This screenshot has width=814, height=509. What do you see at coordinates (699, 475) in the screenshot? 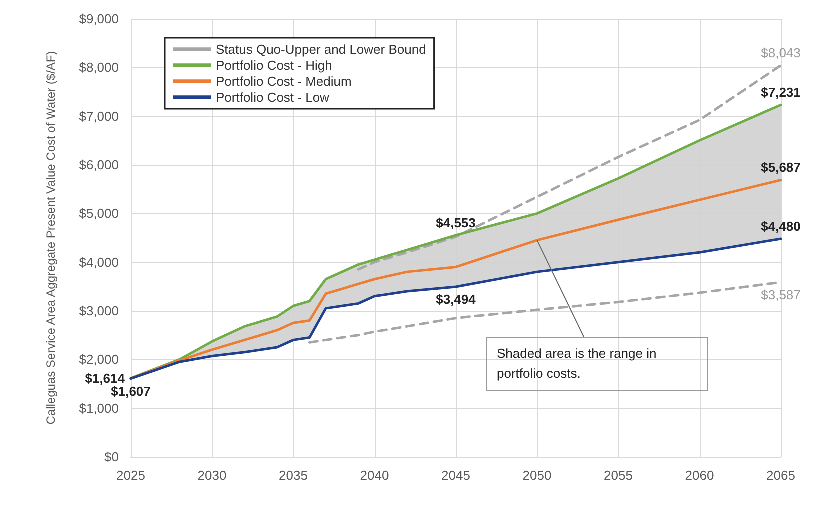
I see `x-tick-label: 2060` at bounding box center [699, 475].